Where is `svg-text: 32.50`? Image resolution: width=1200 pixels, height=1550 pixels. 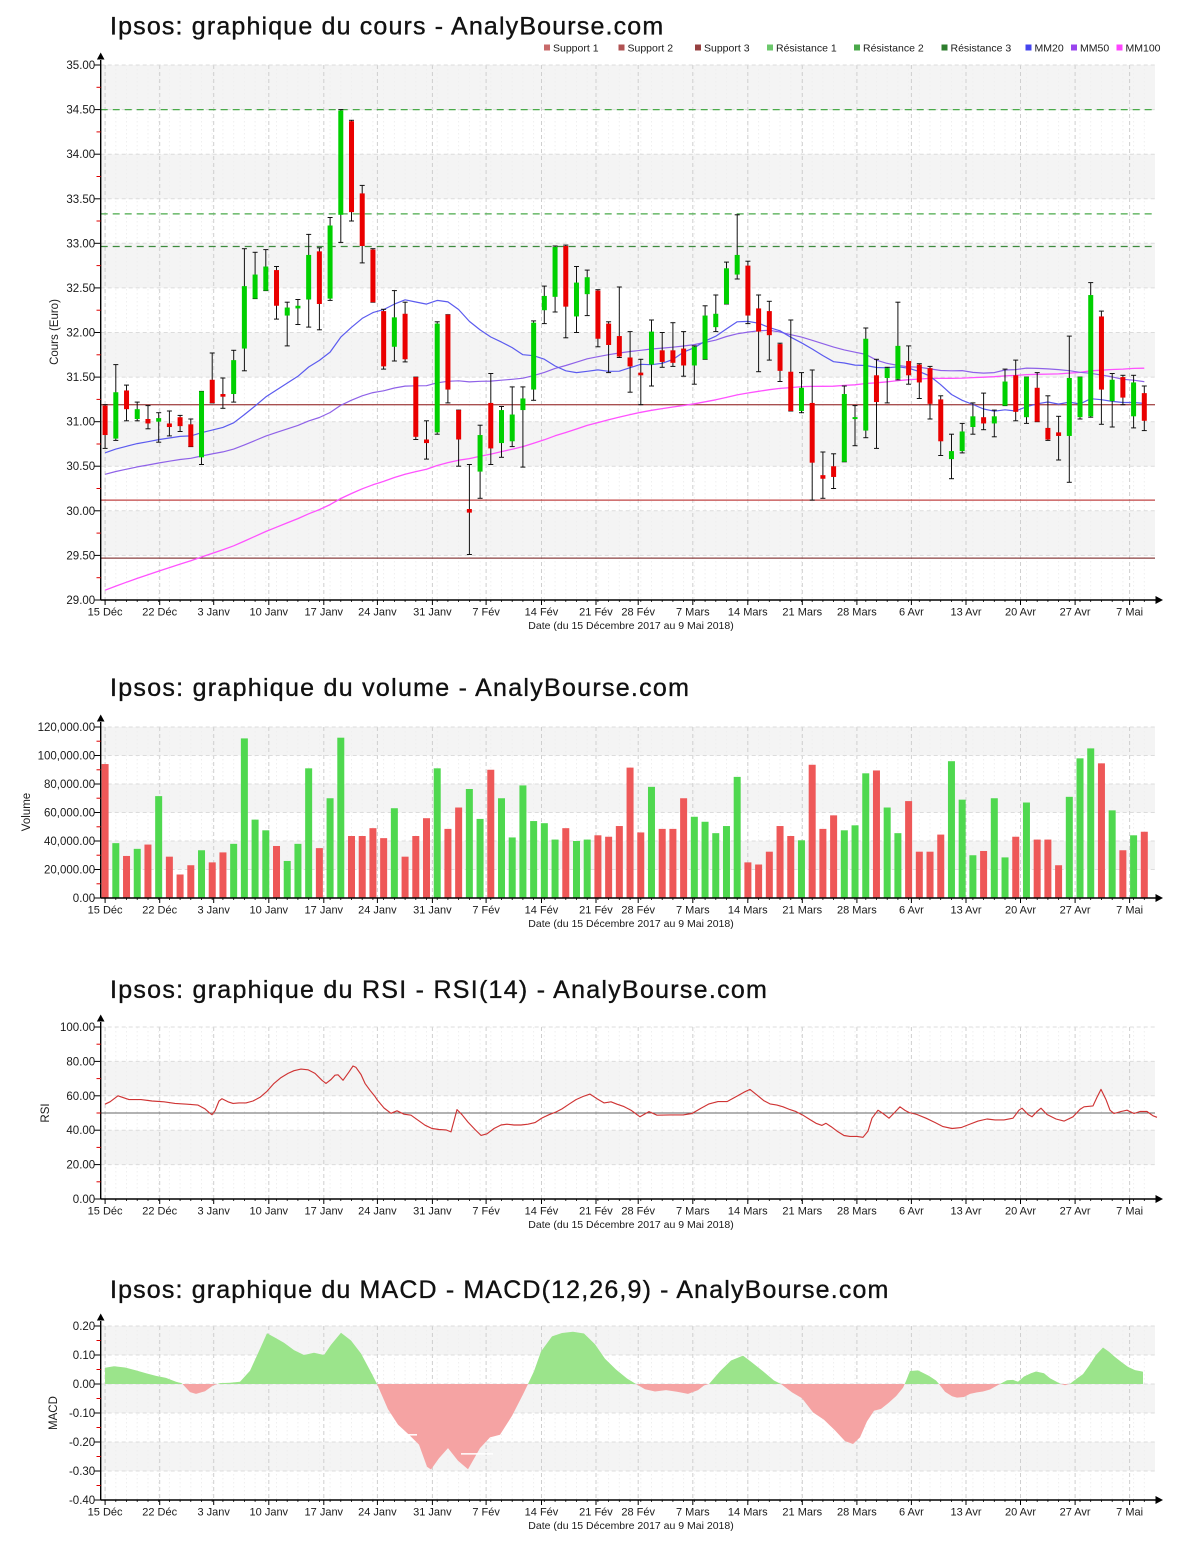 svg-text: 32.50 is located at coordinates (80, 289).